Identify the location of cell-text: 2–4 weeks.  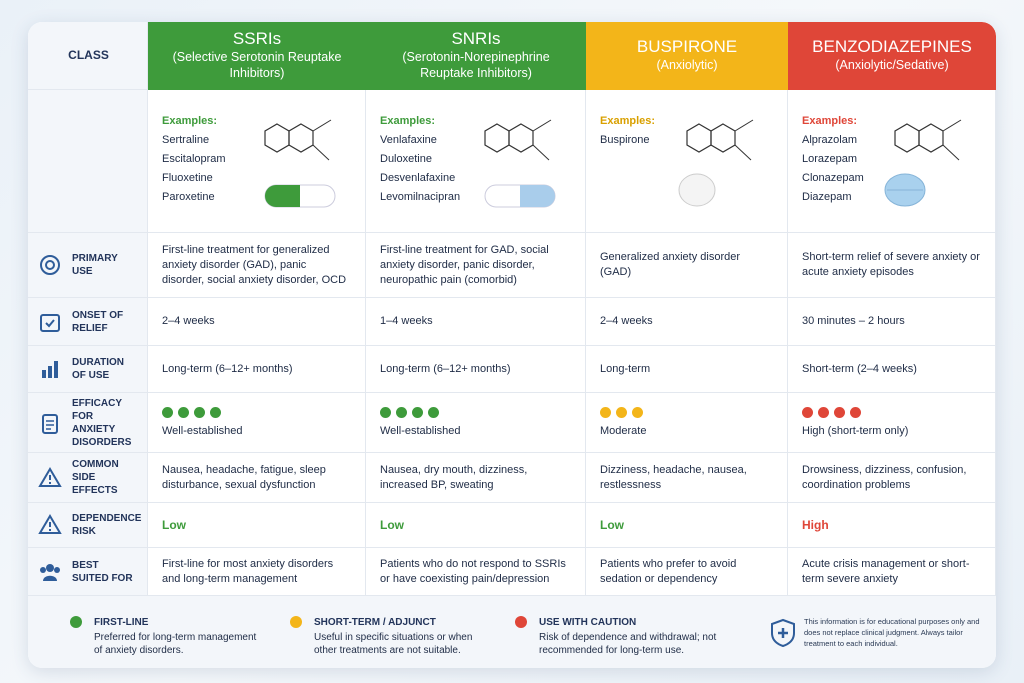
(188, 321).